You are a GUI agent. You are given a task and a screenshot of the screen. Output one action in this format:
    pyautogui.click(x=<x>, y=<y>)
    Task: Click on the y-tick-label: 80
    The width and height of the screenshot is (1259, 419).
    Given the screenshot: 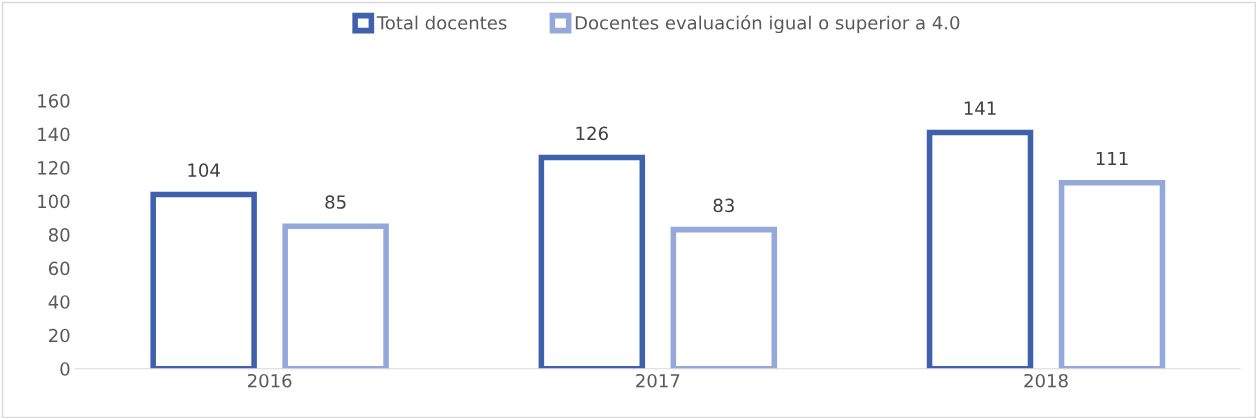 What is the action you would take?
    pyautogui.click(x=59, y=235)
    